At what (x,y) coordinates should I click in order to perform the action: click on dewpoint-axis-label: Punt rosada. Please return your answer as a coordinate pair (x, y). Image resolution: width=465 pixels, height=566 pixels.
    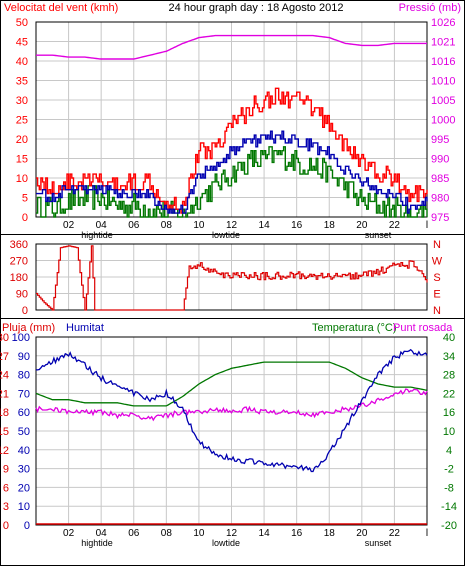
    Looking at the image, I should click on (423, 328).